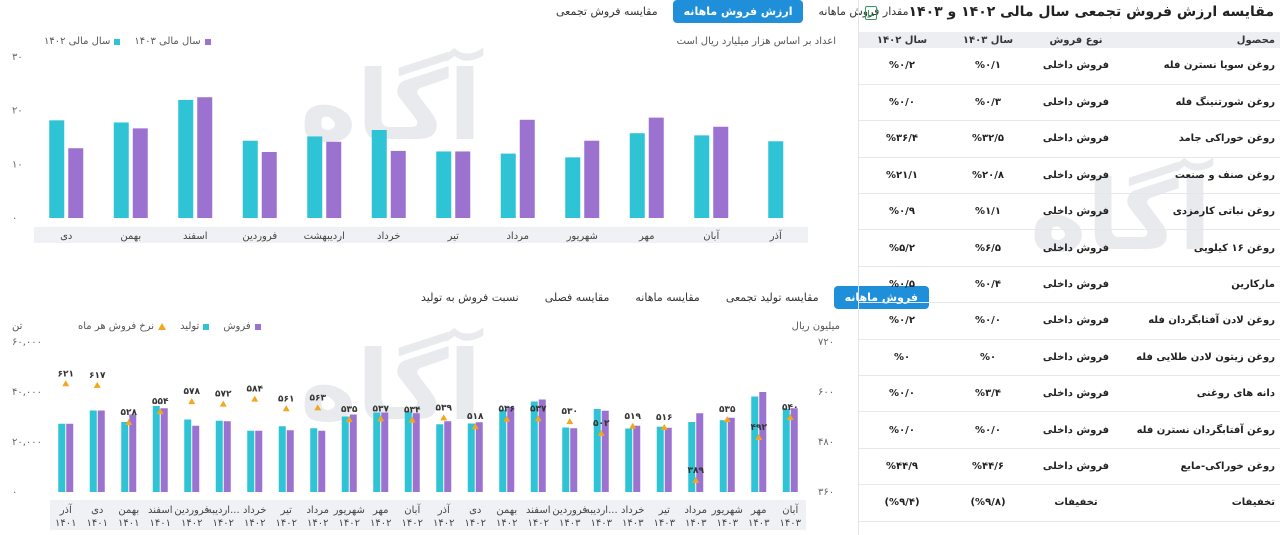 This screenshot has width=1280, height=535. I want to click on y-tick-label-left: ۴۰,۰۰۰, so click(27, 392).